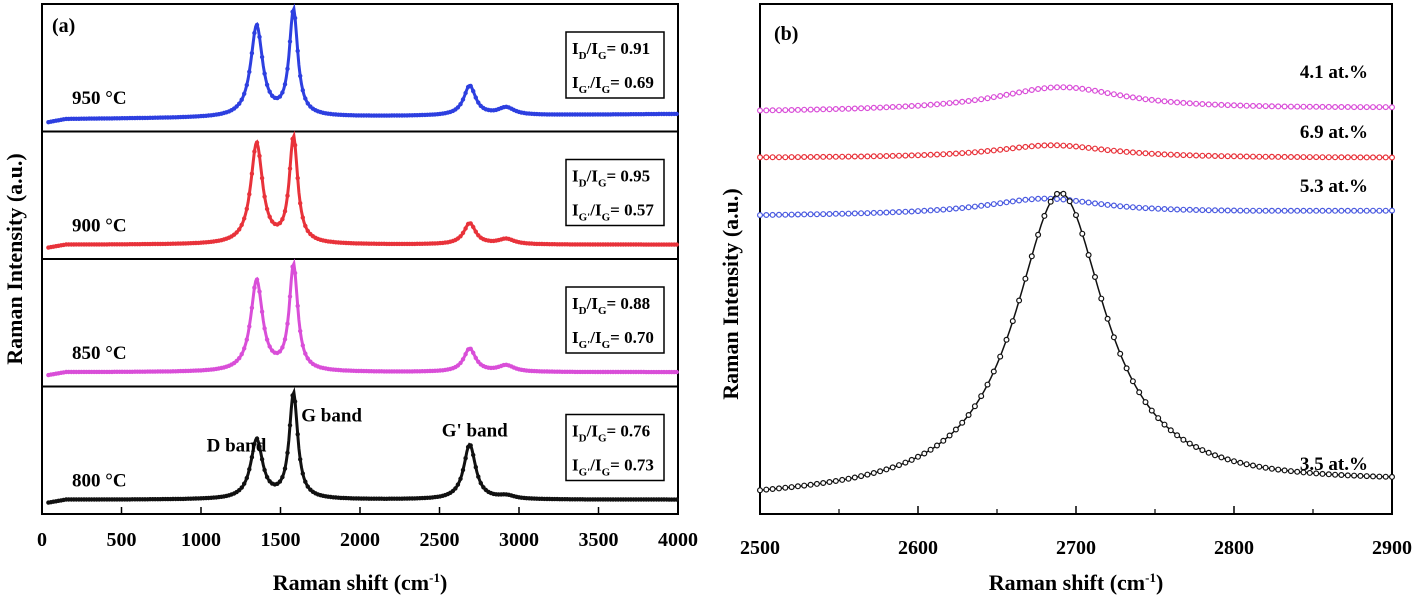 The image size is (1422, 601). I want to click on ratio-text: IG'/IG= 0.57, so click(613, 212).